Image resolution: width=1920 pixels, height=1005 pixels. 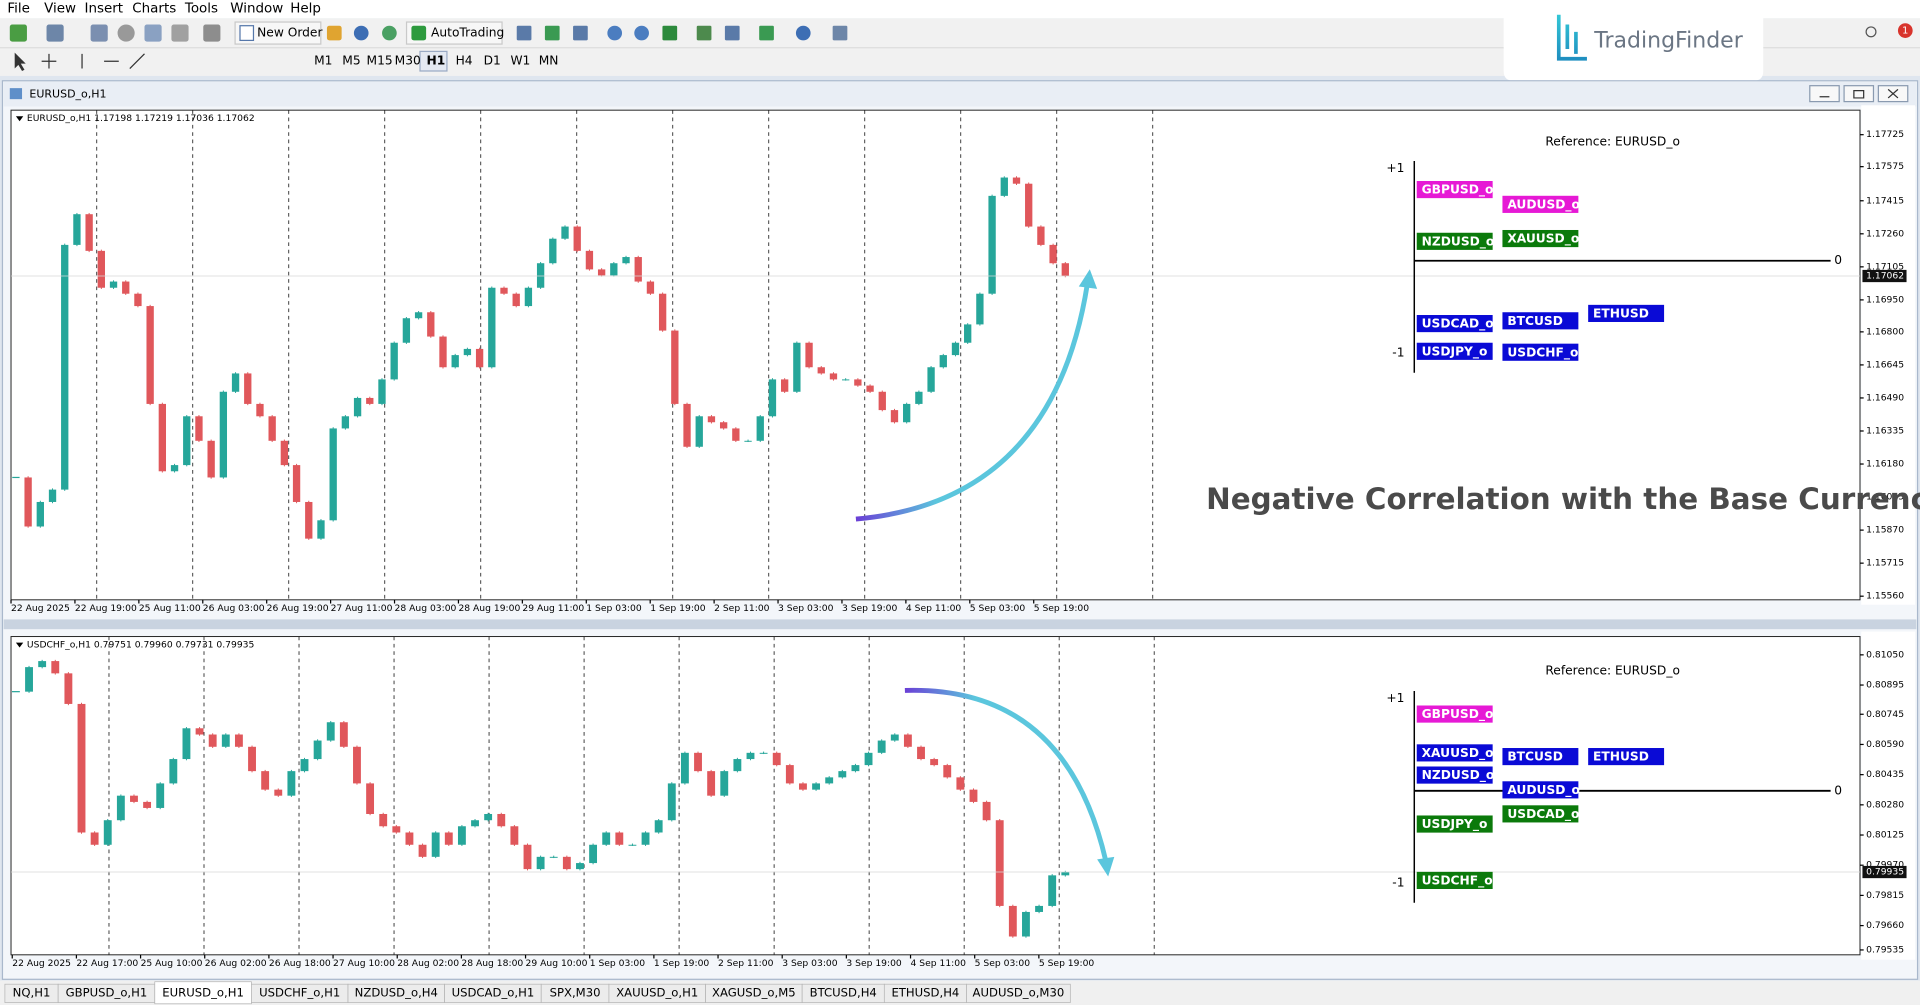 I want to click on timeframe-button: M5, so click(x=351, y=61).